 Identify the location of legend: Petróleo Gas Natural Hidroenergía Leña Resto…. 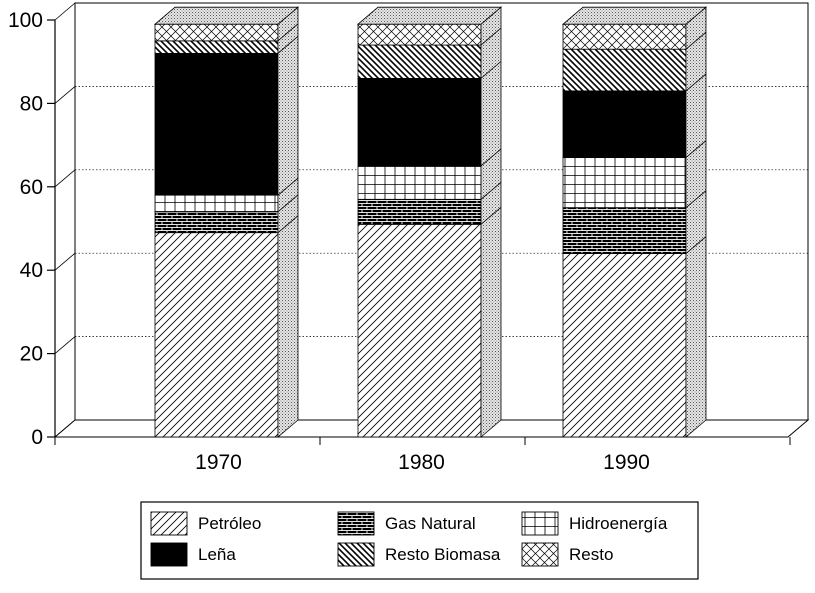
(419, 540).